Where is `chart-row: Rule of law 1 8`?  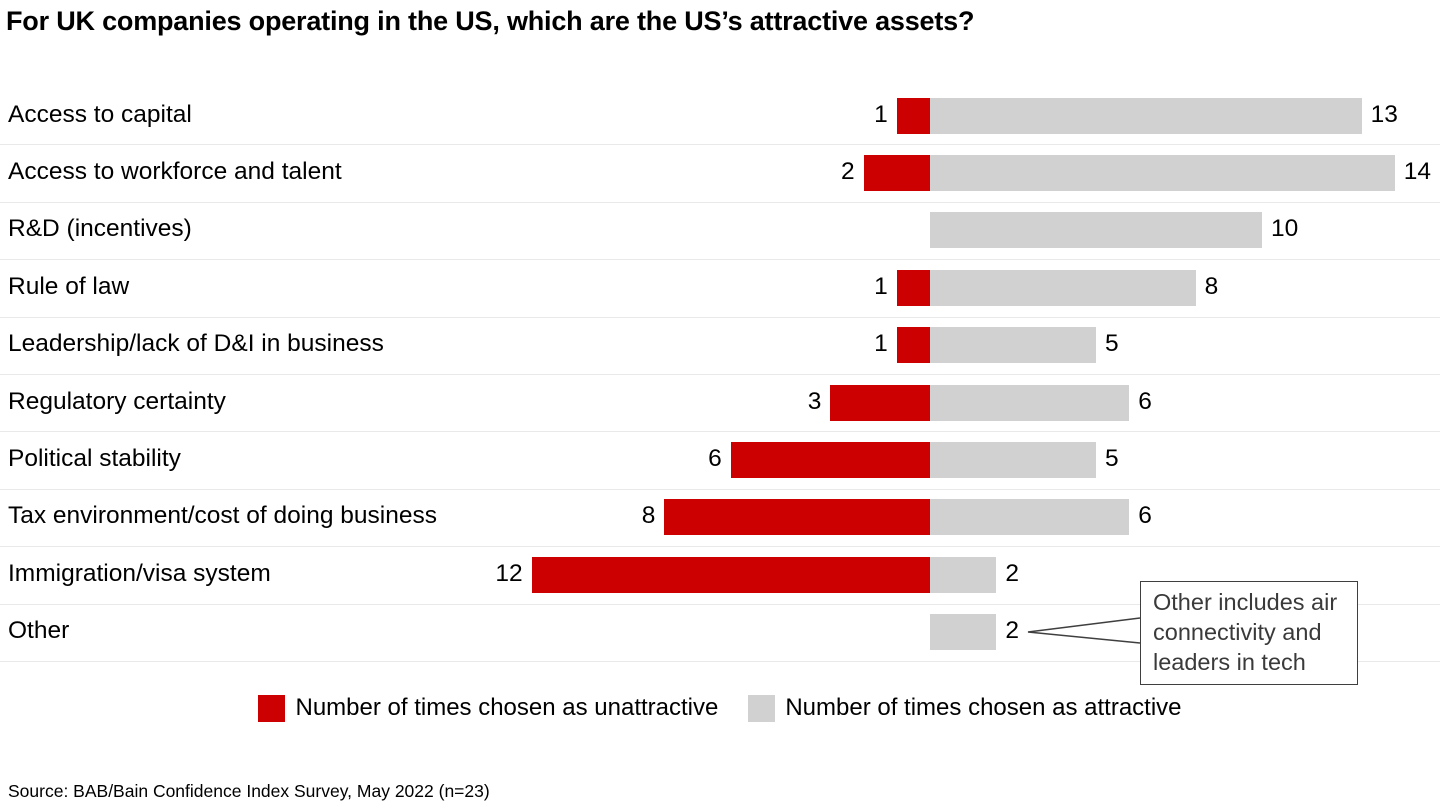 chart-row: Rule of law 1 8 is located at coordinates (720, 287).